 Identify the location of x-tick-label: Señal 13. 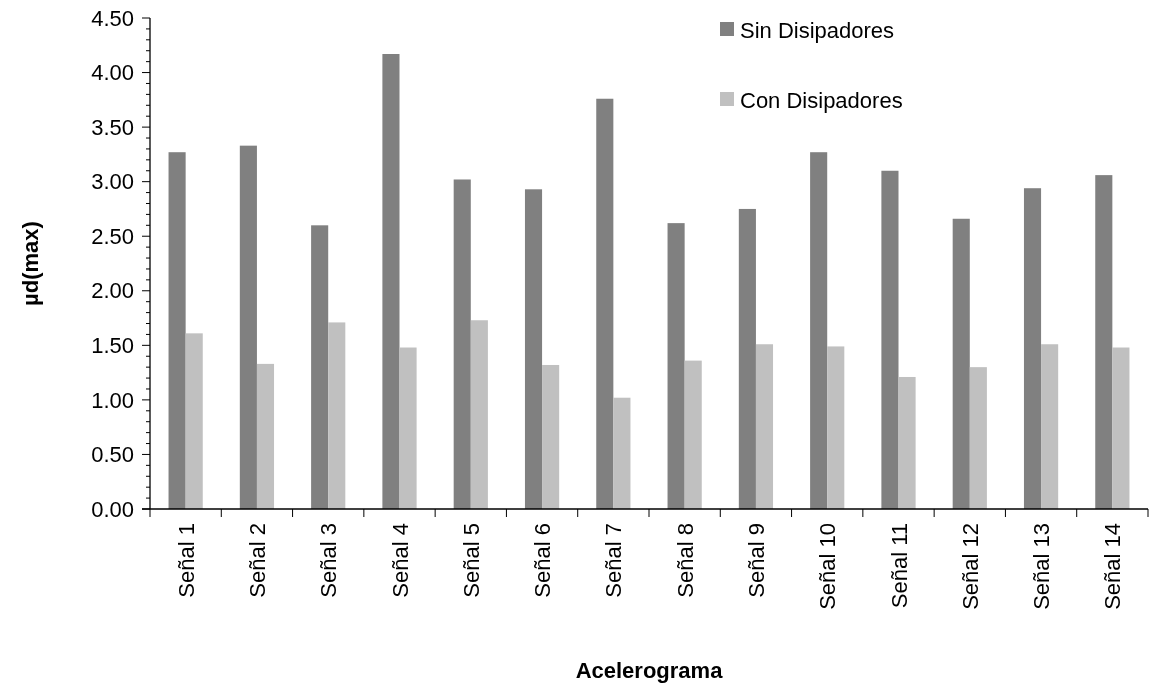
(1042, 566).